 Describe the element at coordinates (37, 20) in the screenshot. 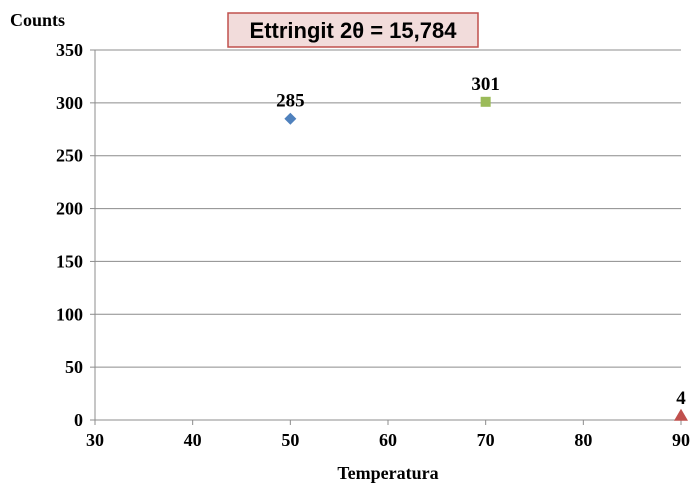

I see `y-axis-title: Counts` at that location.